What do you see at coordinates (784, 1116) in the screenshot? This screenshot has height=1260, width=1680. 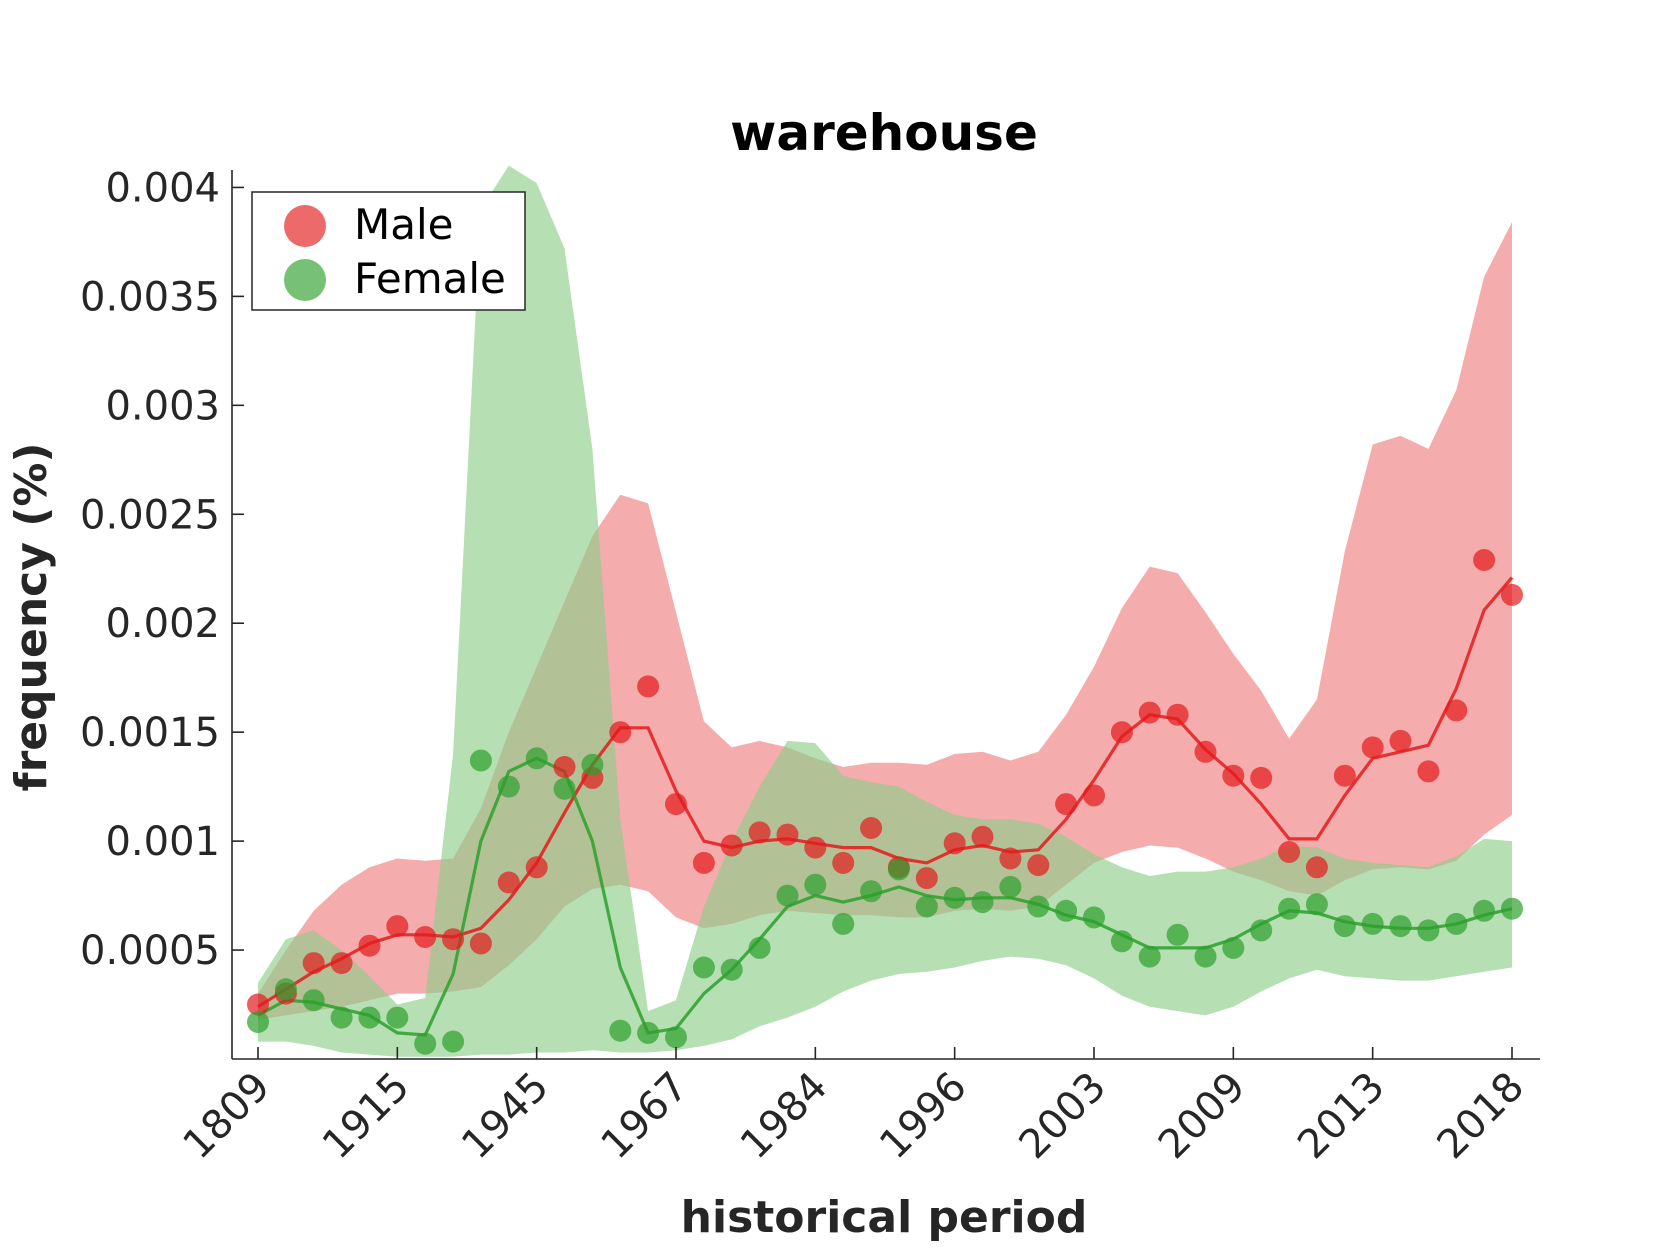 I see `x-tick-label: 1984` at bounding box center [784, 1116].